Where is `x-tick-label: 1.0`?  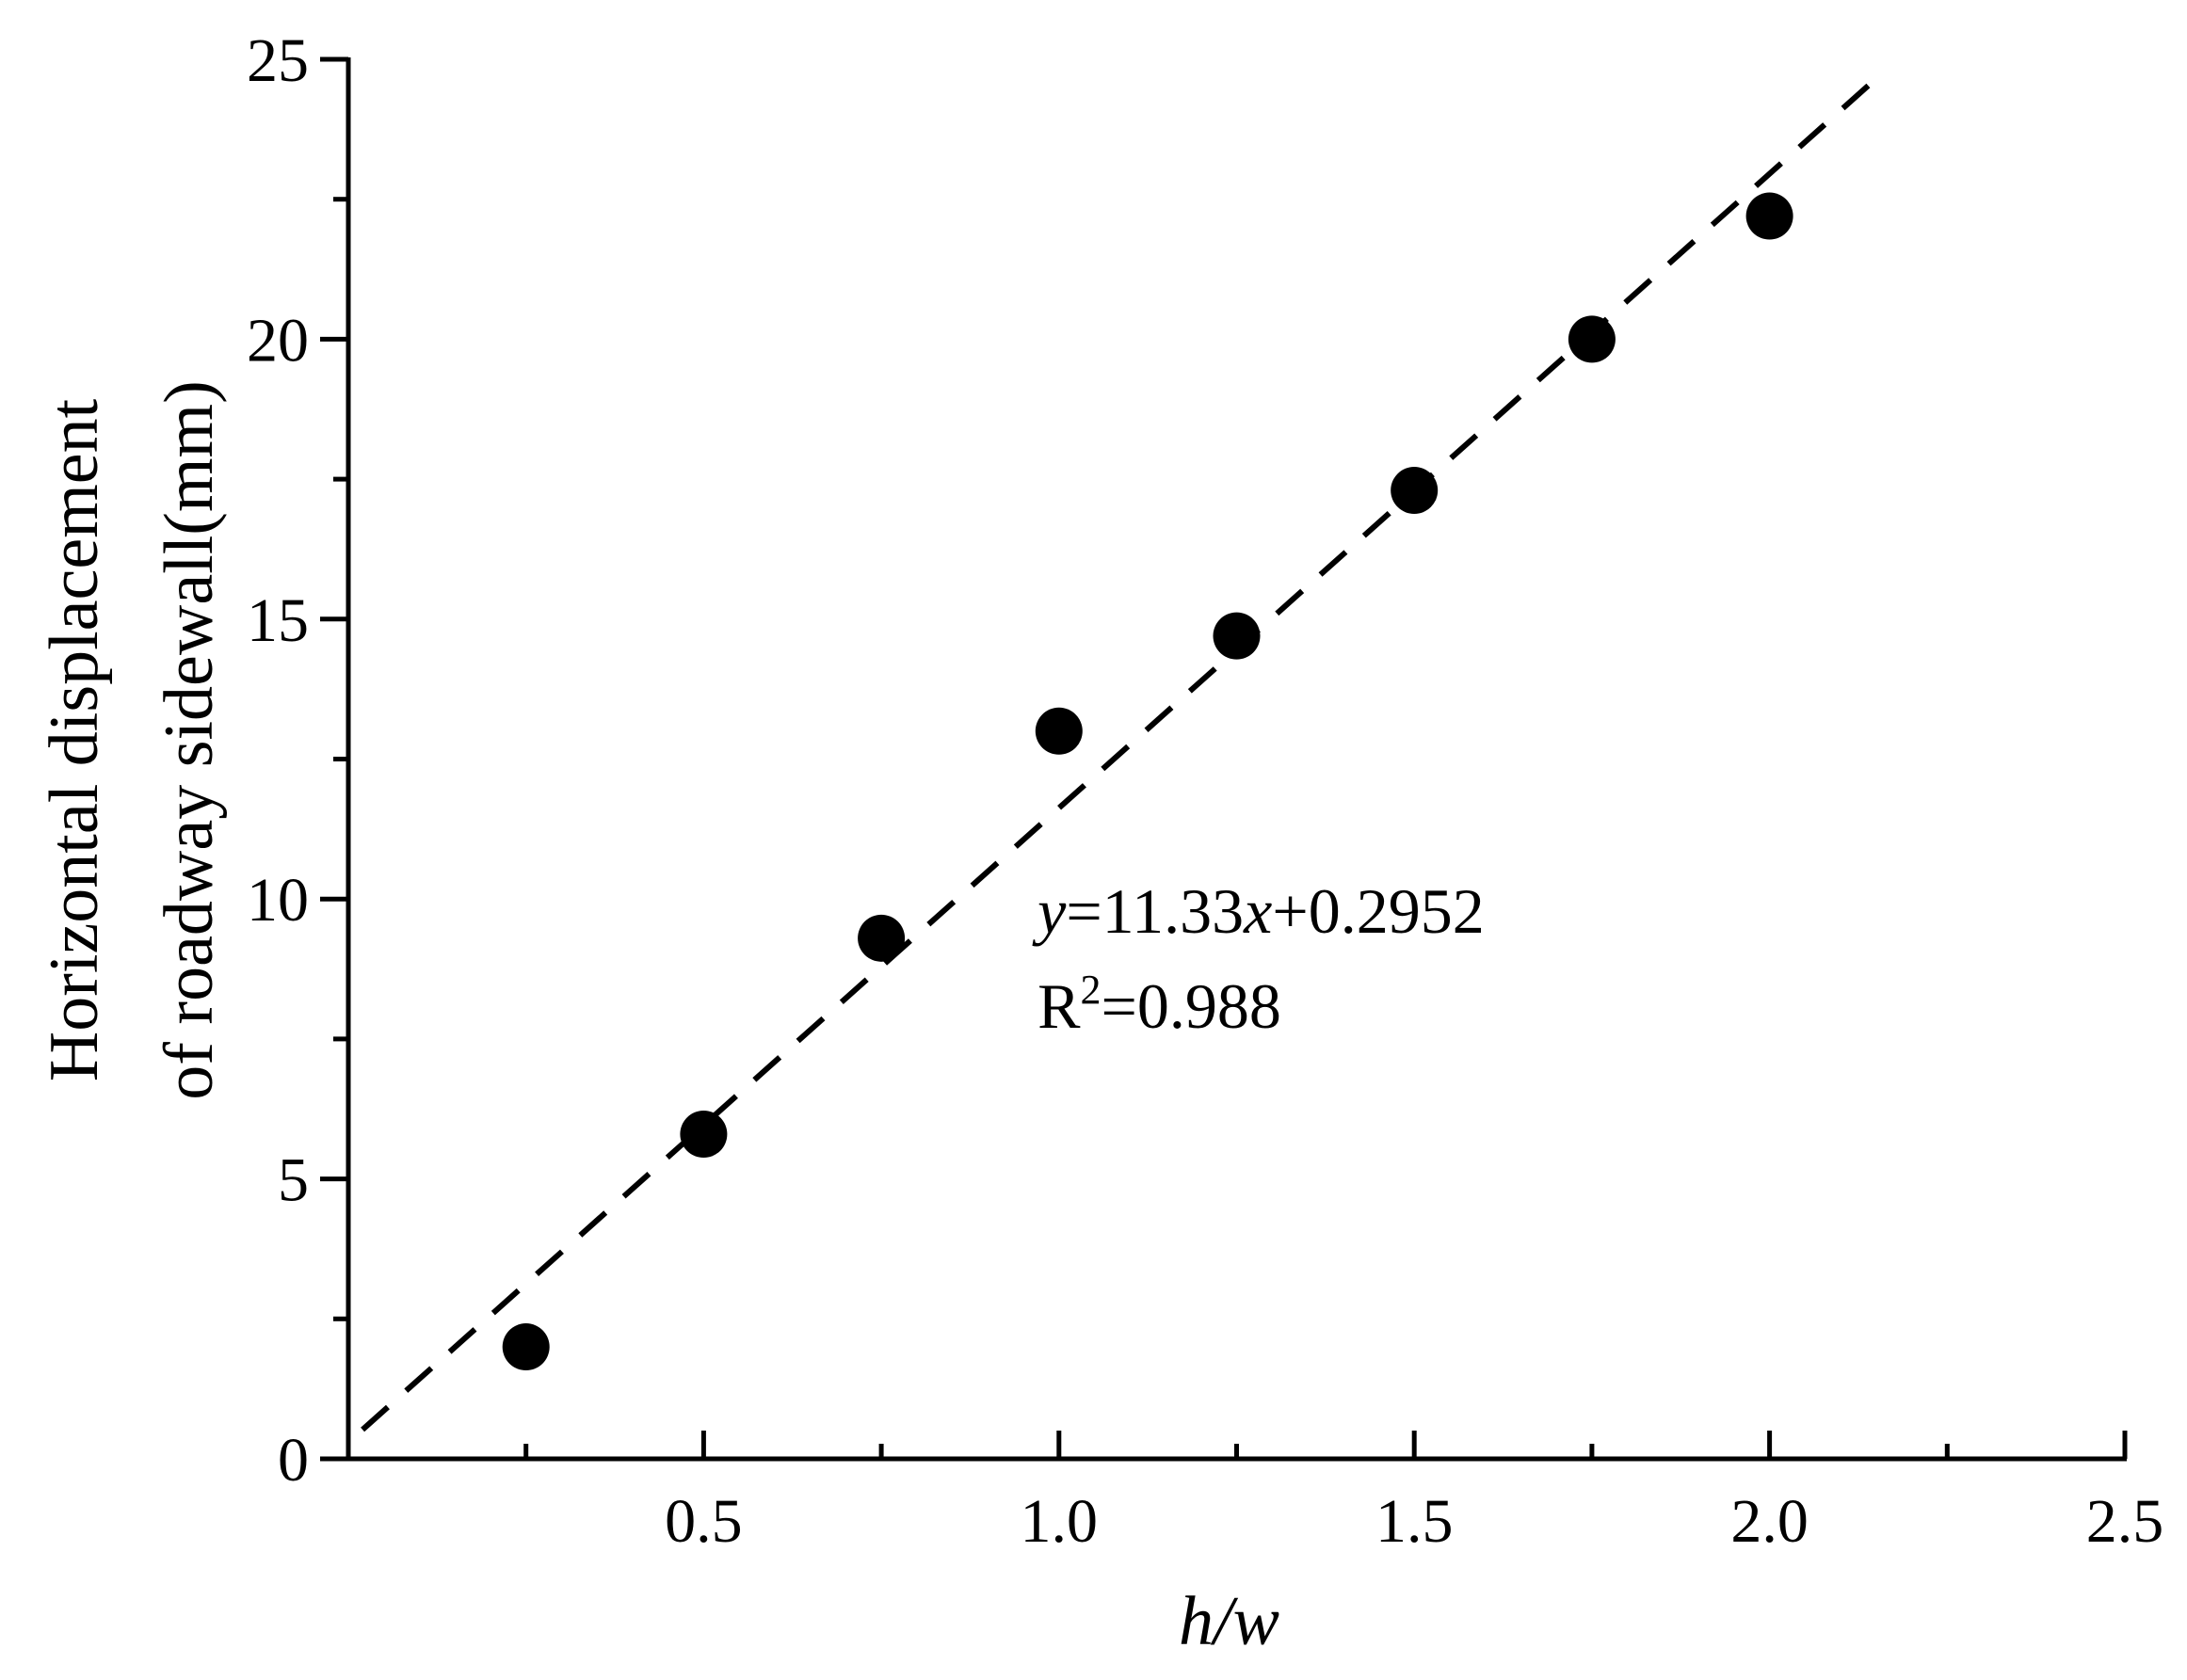
x-tick-label: 1.0 is located at coordinates (1060, 1521).